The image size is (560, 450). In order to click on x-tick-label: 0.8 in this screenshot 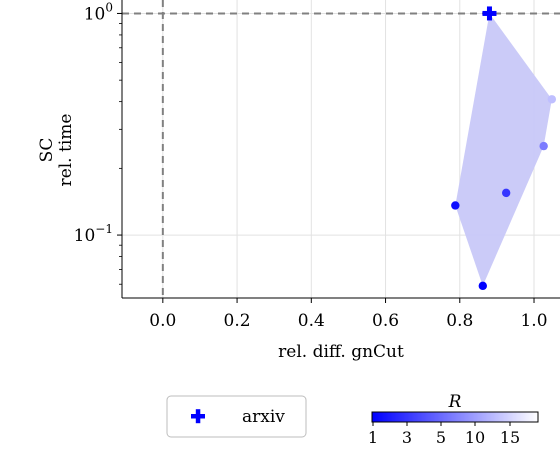, I will do `click(459, 321)`.